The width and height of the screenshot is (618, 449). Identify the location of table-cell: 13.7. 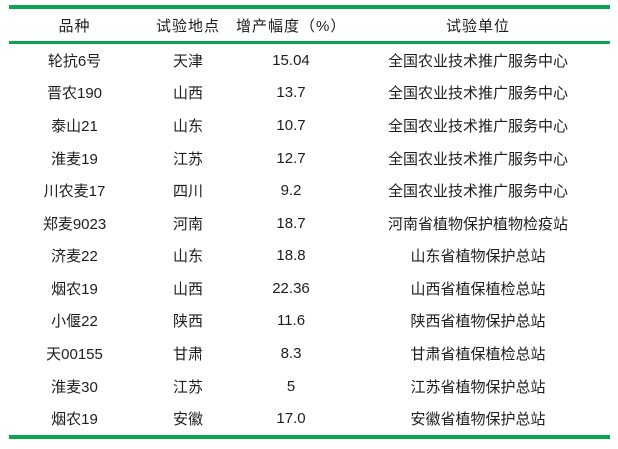
(291, 93).